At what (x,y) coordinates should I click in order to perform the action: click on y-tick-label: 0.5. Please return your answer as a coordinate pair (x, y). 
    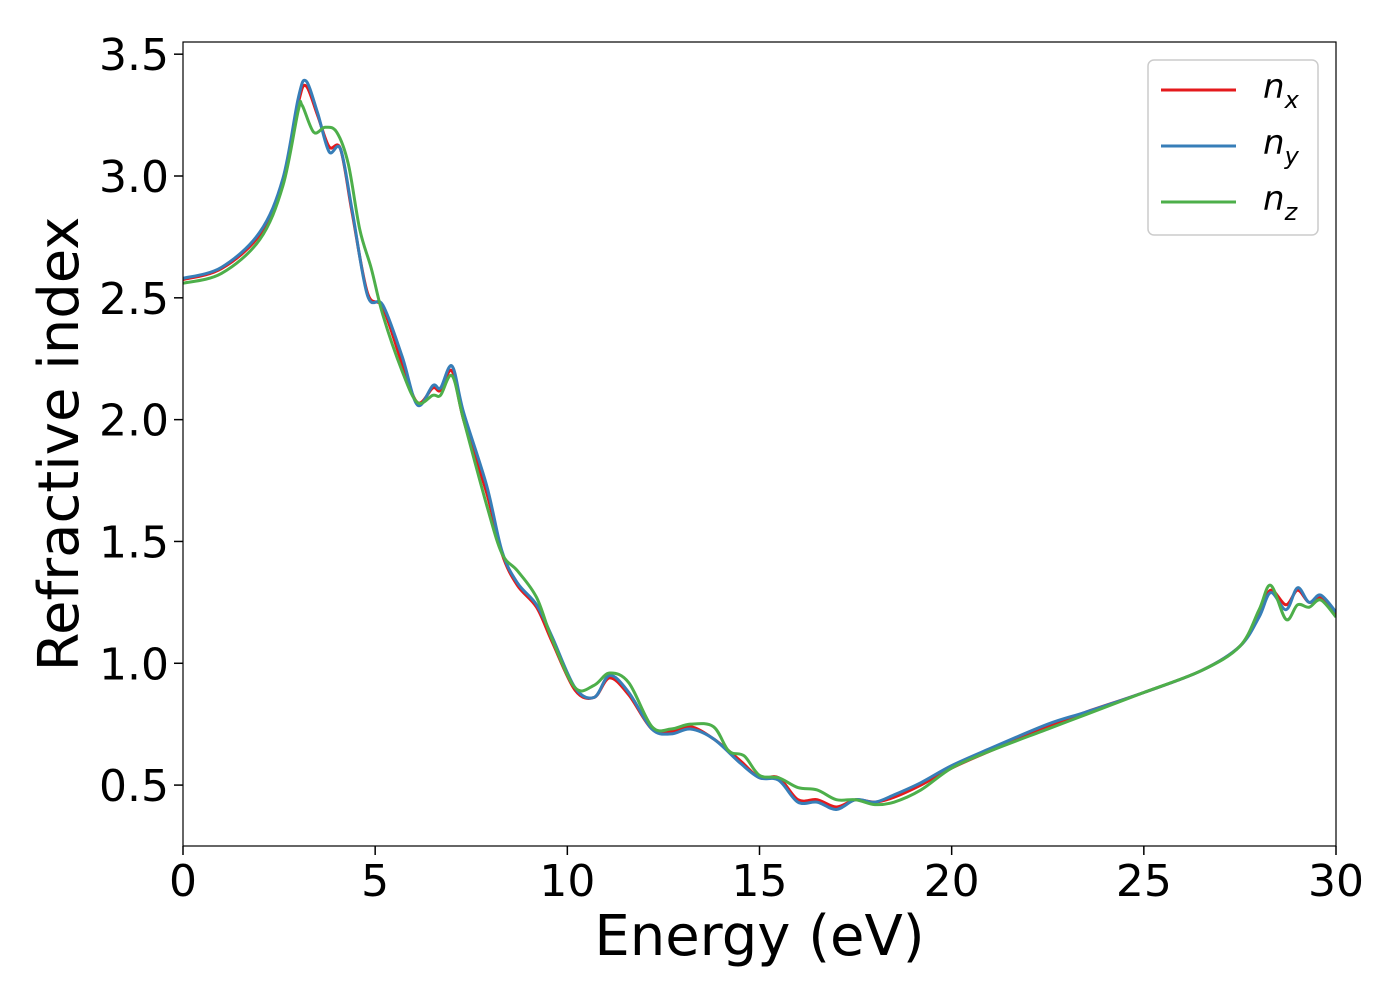
    Looking at the image, I should click on (134, 786).